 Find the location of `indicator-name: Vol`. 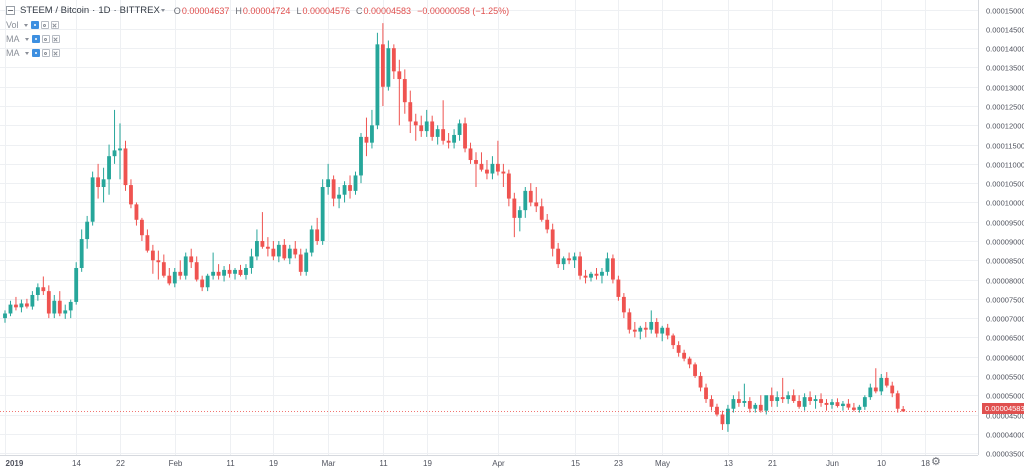

indicator-name: Vol is located at coordinates (12, 25).